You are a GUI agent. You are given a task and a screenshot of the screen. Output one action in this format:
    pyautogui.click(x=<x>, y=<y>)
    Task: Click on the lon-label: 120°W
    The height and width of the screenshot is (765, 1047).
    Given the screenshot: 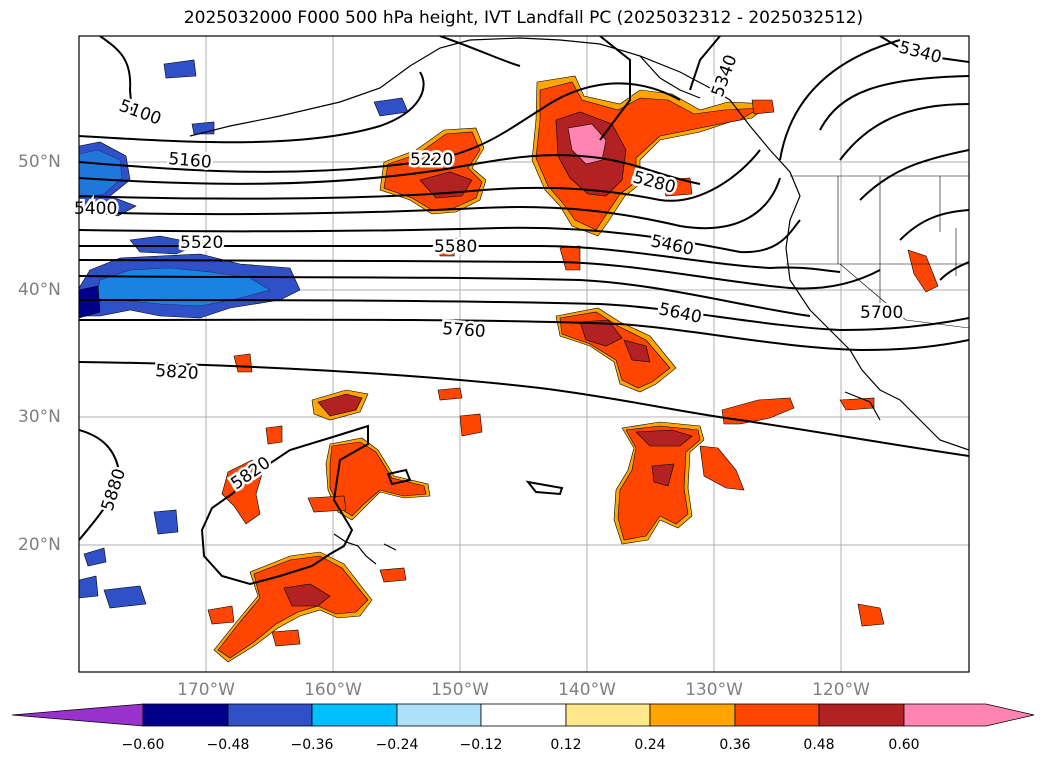 What is the action you would take?
    pyautogui.click(x=841, y=690)
    